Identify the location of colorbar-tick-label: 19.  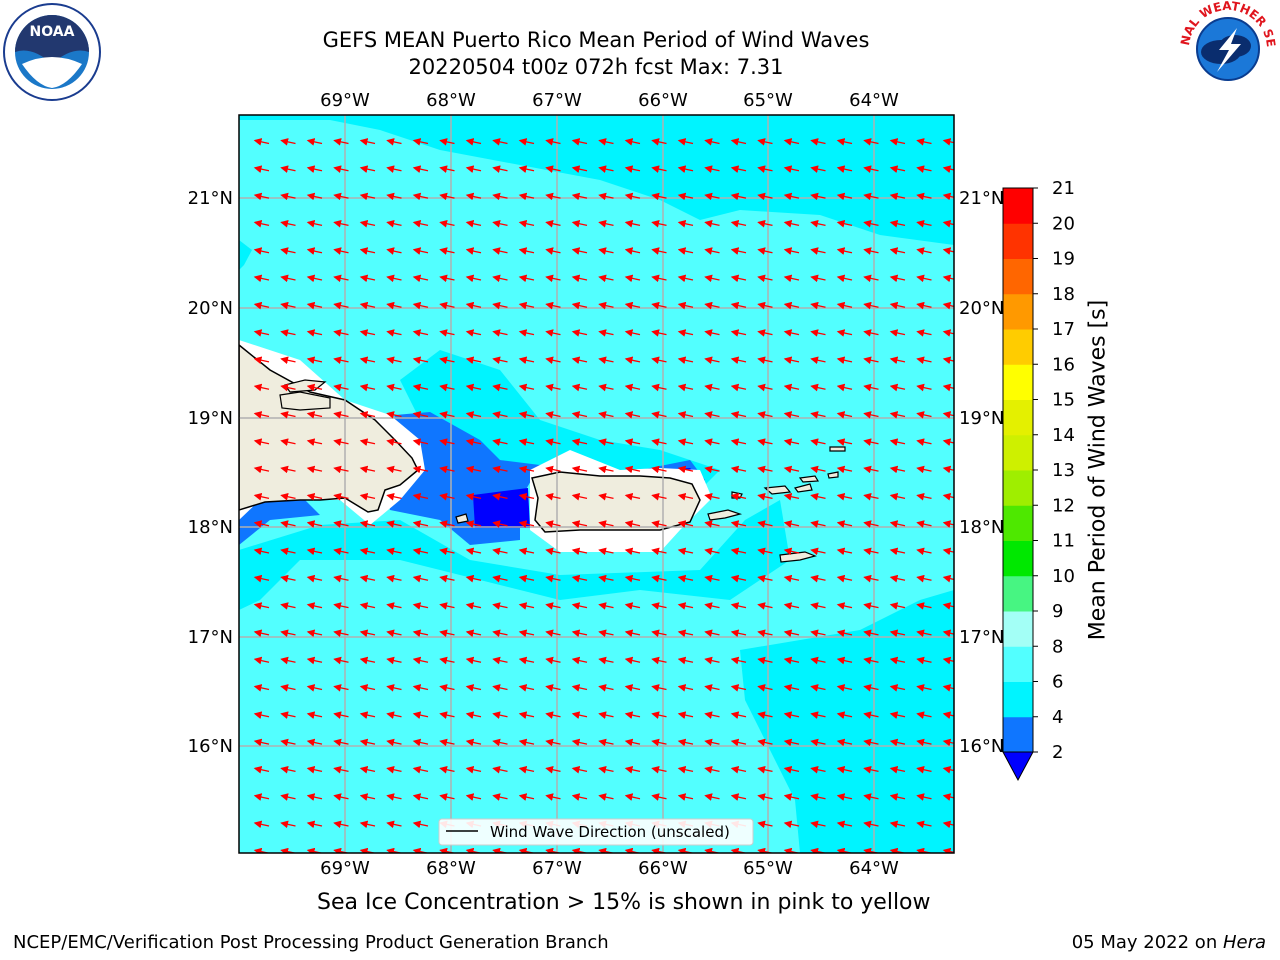
(1063, 259).